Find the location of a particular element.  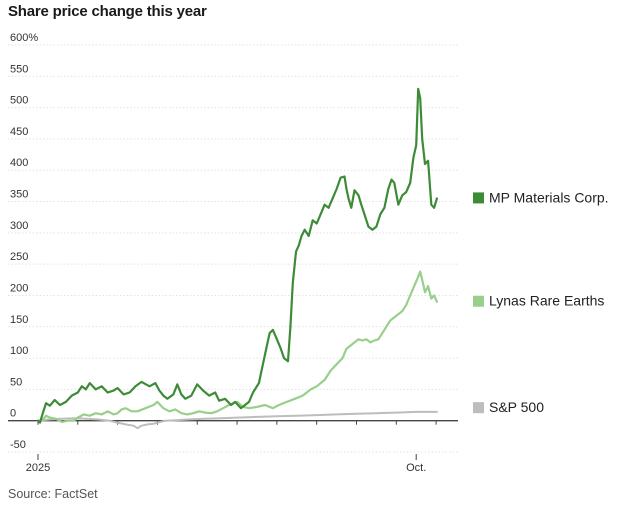

y-tick-label: 350 is located at coordinates (19, 195).